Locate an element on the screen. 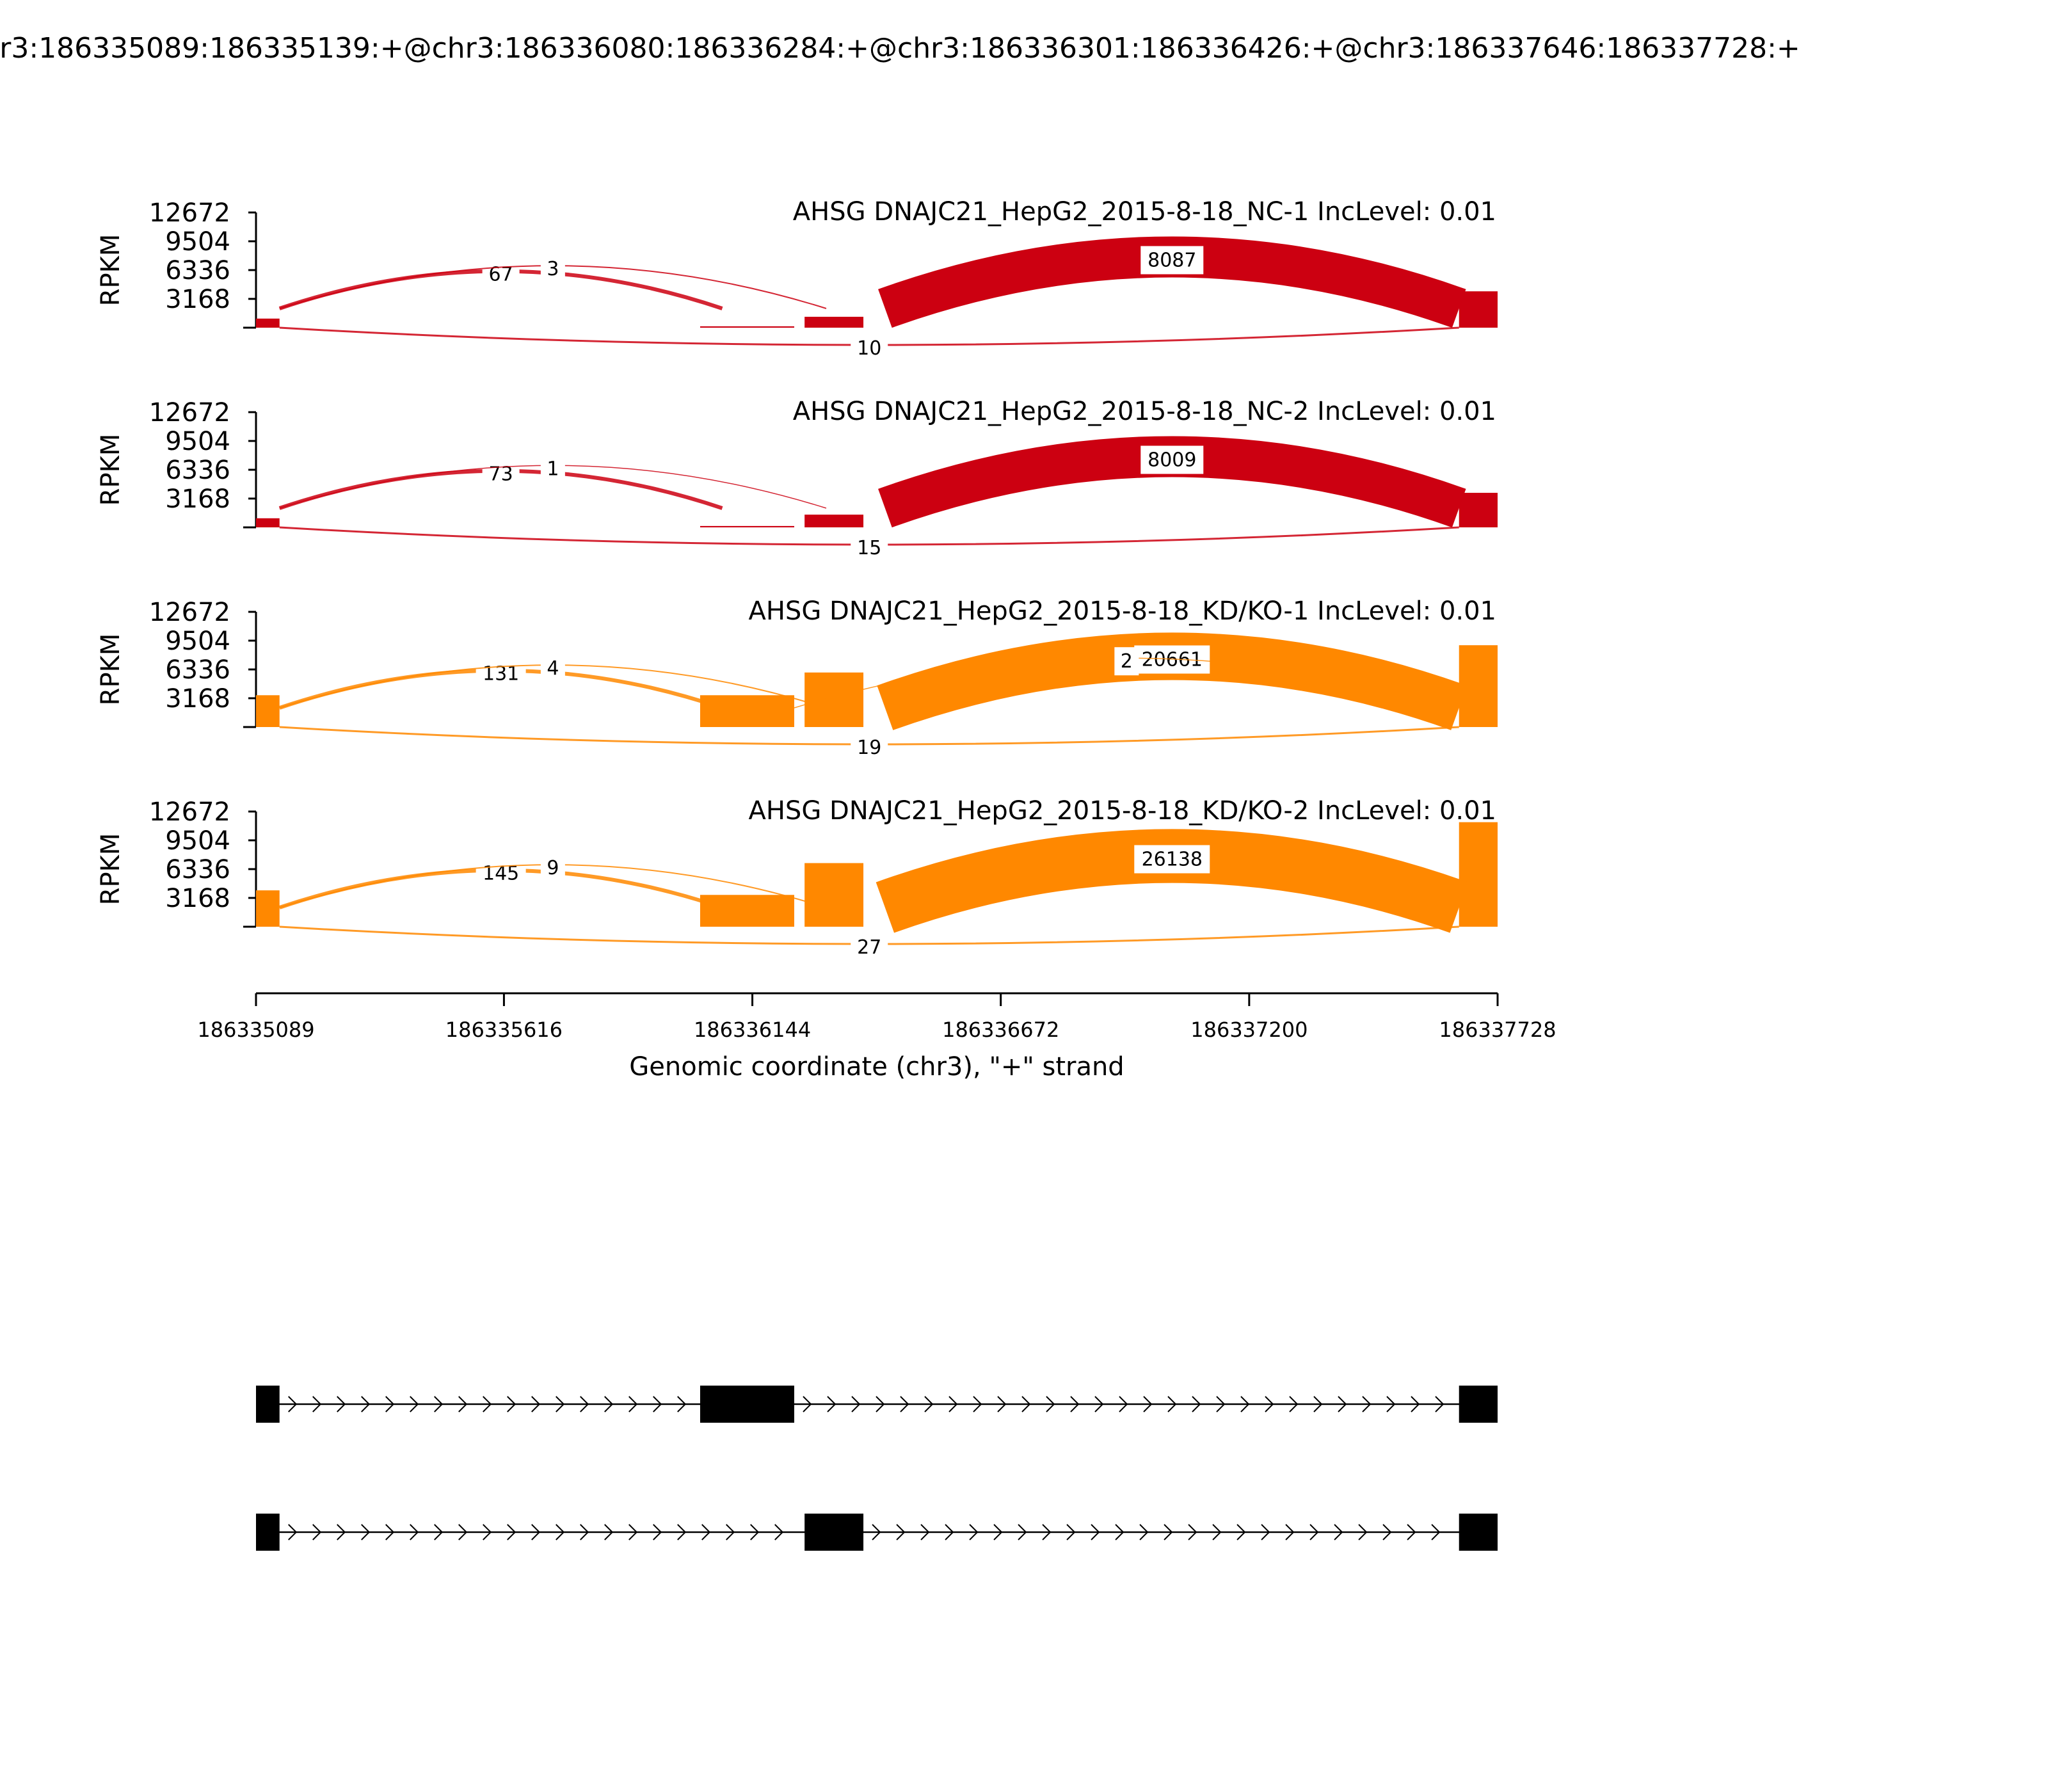 The image size is (2048, 1792). junction-count-label: 8087 is located at coordinates (1172, 261).